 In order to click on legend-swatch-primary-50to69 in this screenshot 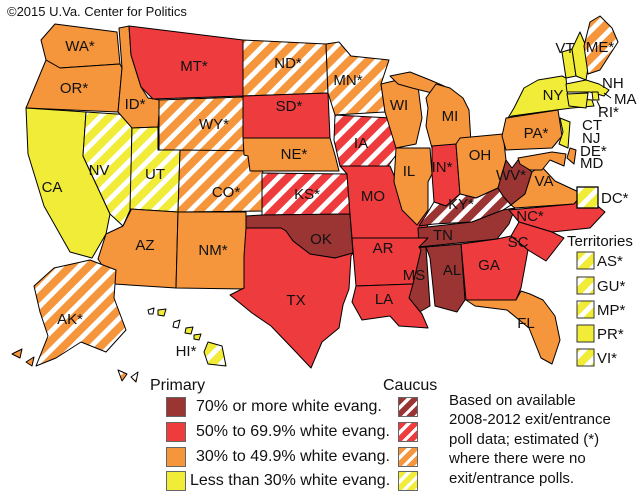, I will do `click(176, 432)`.